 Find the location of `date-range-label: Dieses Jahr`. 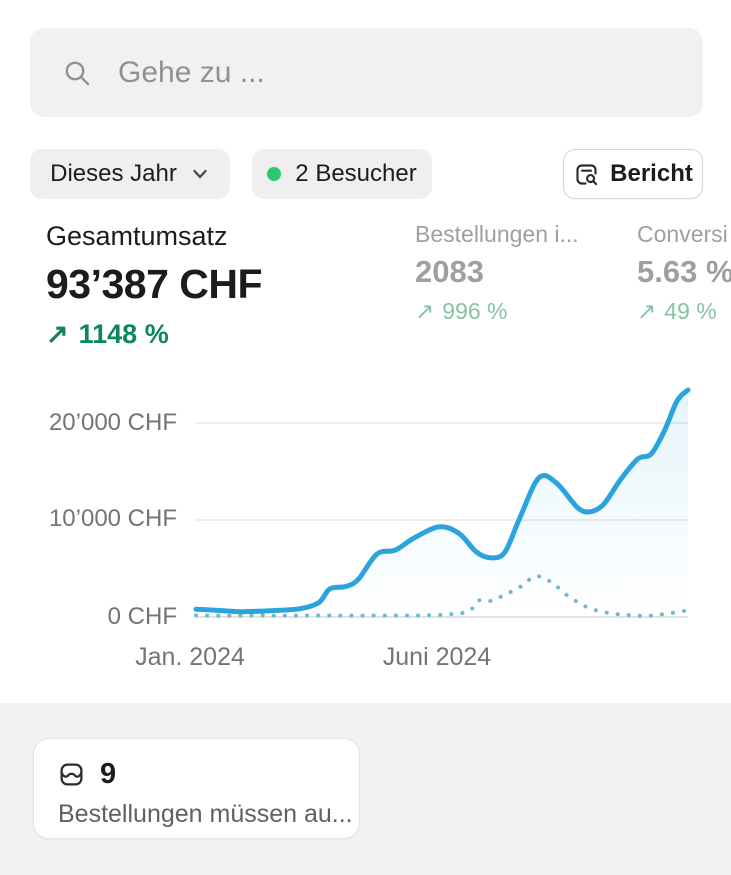

date-range-label: Dieses Jahr is located at coordinates (113, 173).